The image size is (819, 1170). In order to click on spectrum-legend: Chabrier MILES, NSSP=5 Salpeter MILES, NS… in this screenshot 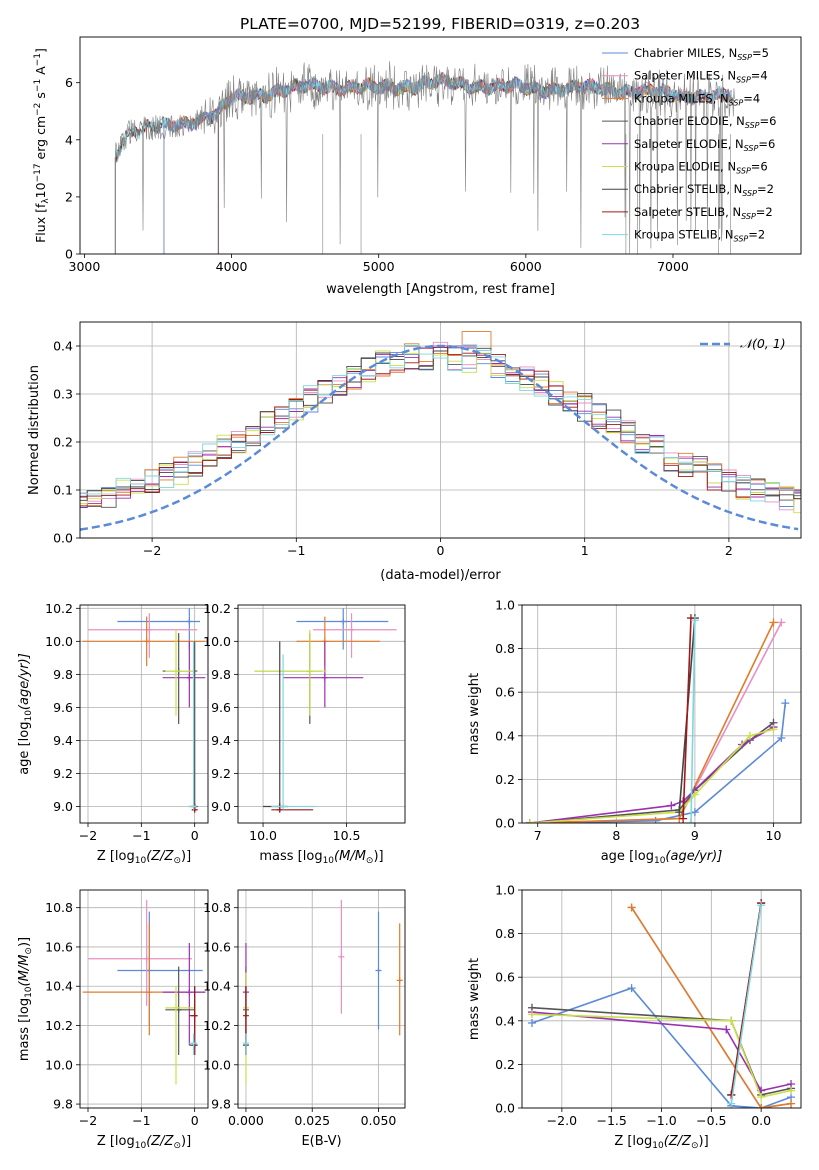, I will do `click(689, 145)`.